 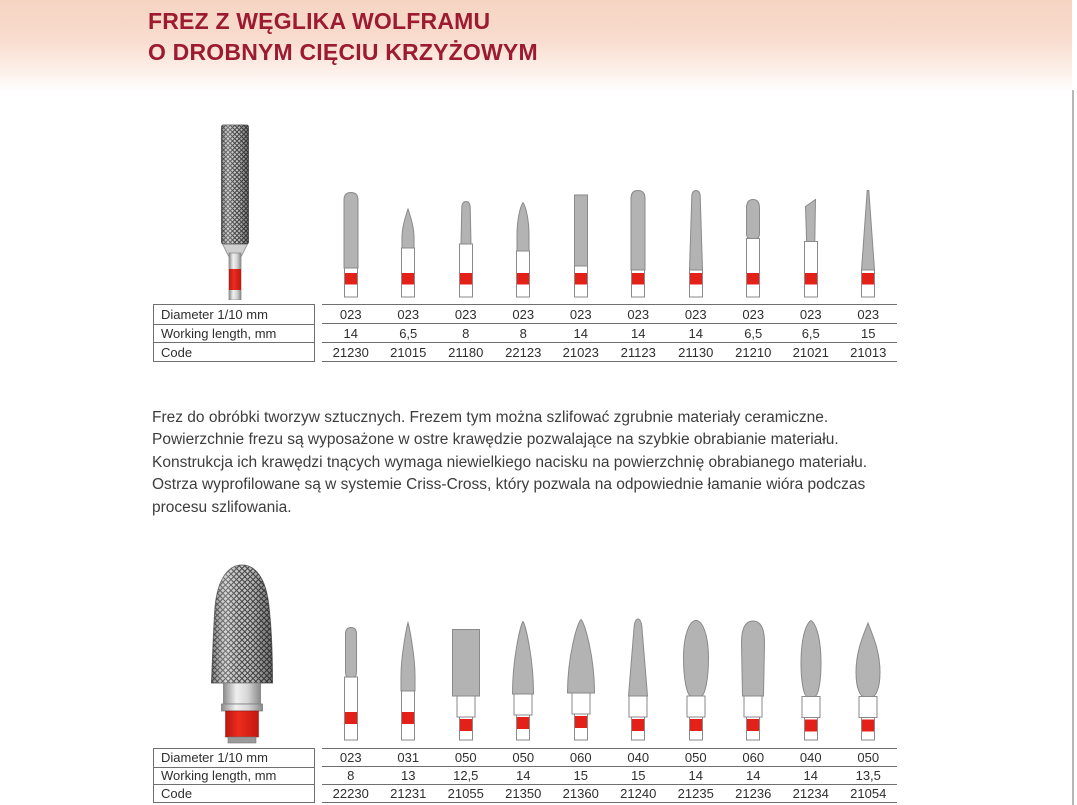 What do you see at coordinates (868, 775) in the screenshot?
I see `spec-cell-working_length: 13,5` at bounding box center [868, 775].